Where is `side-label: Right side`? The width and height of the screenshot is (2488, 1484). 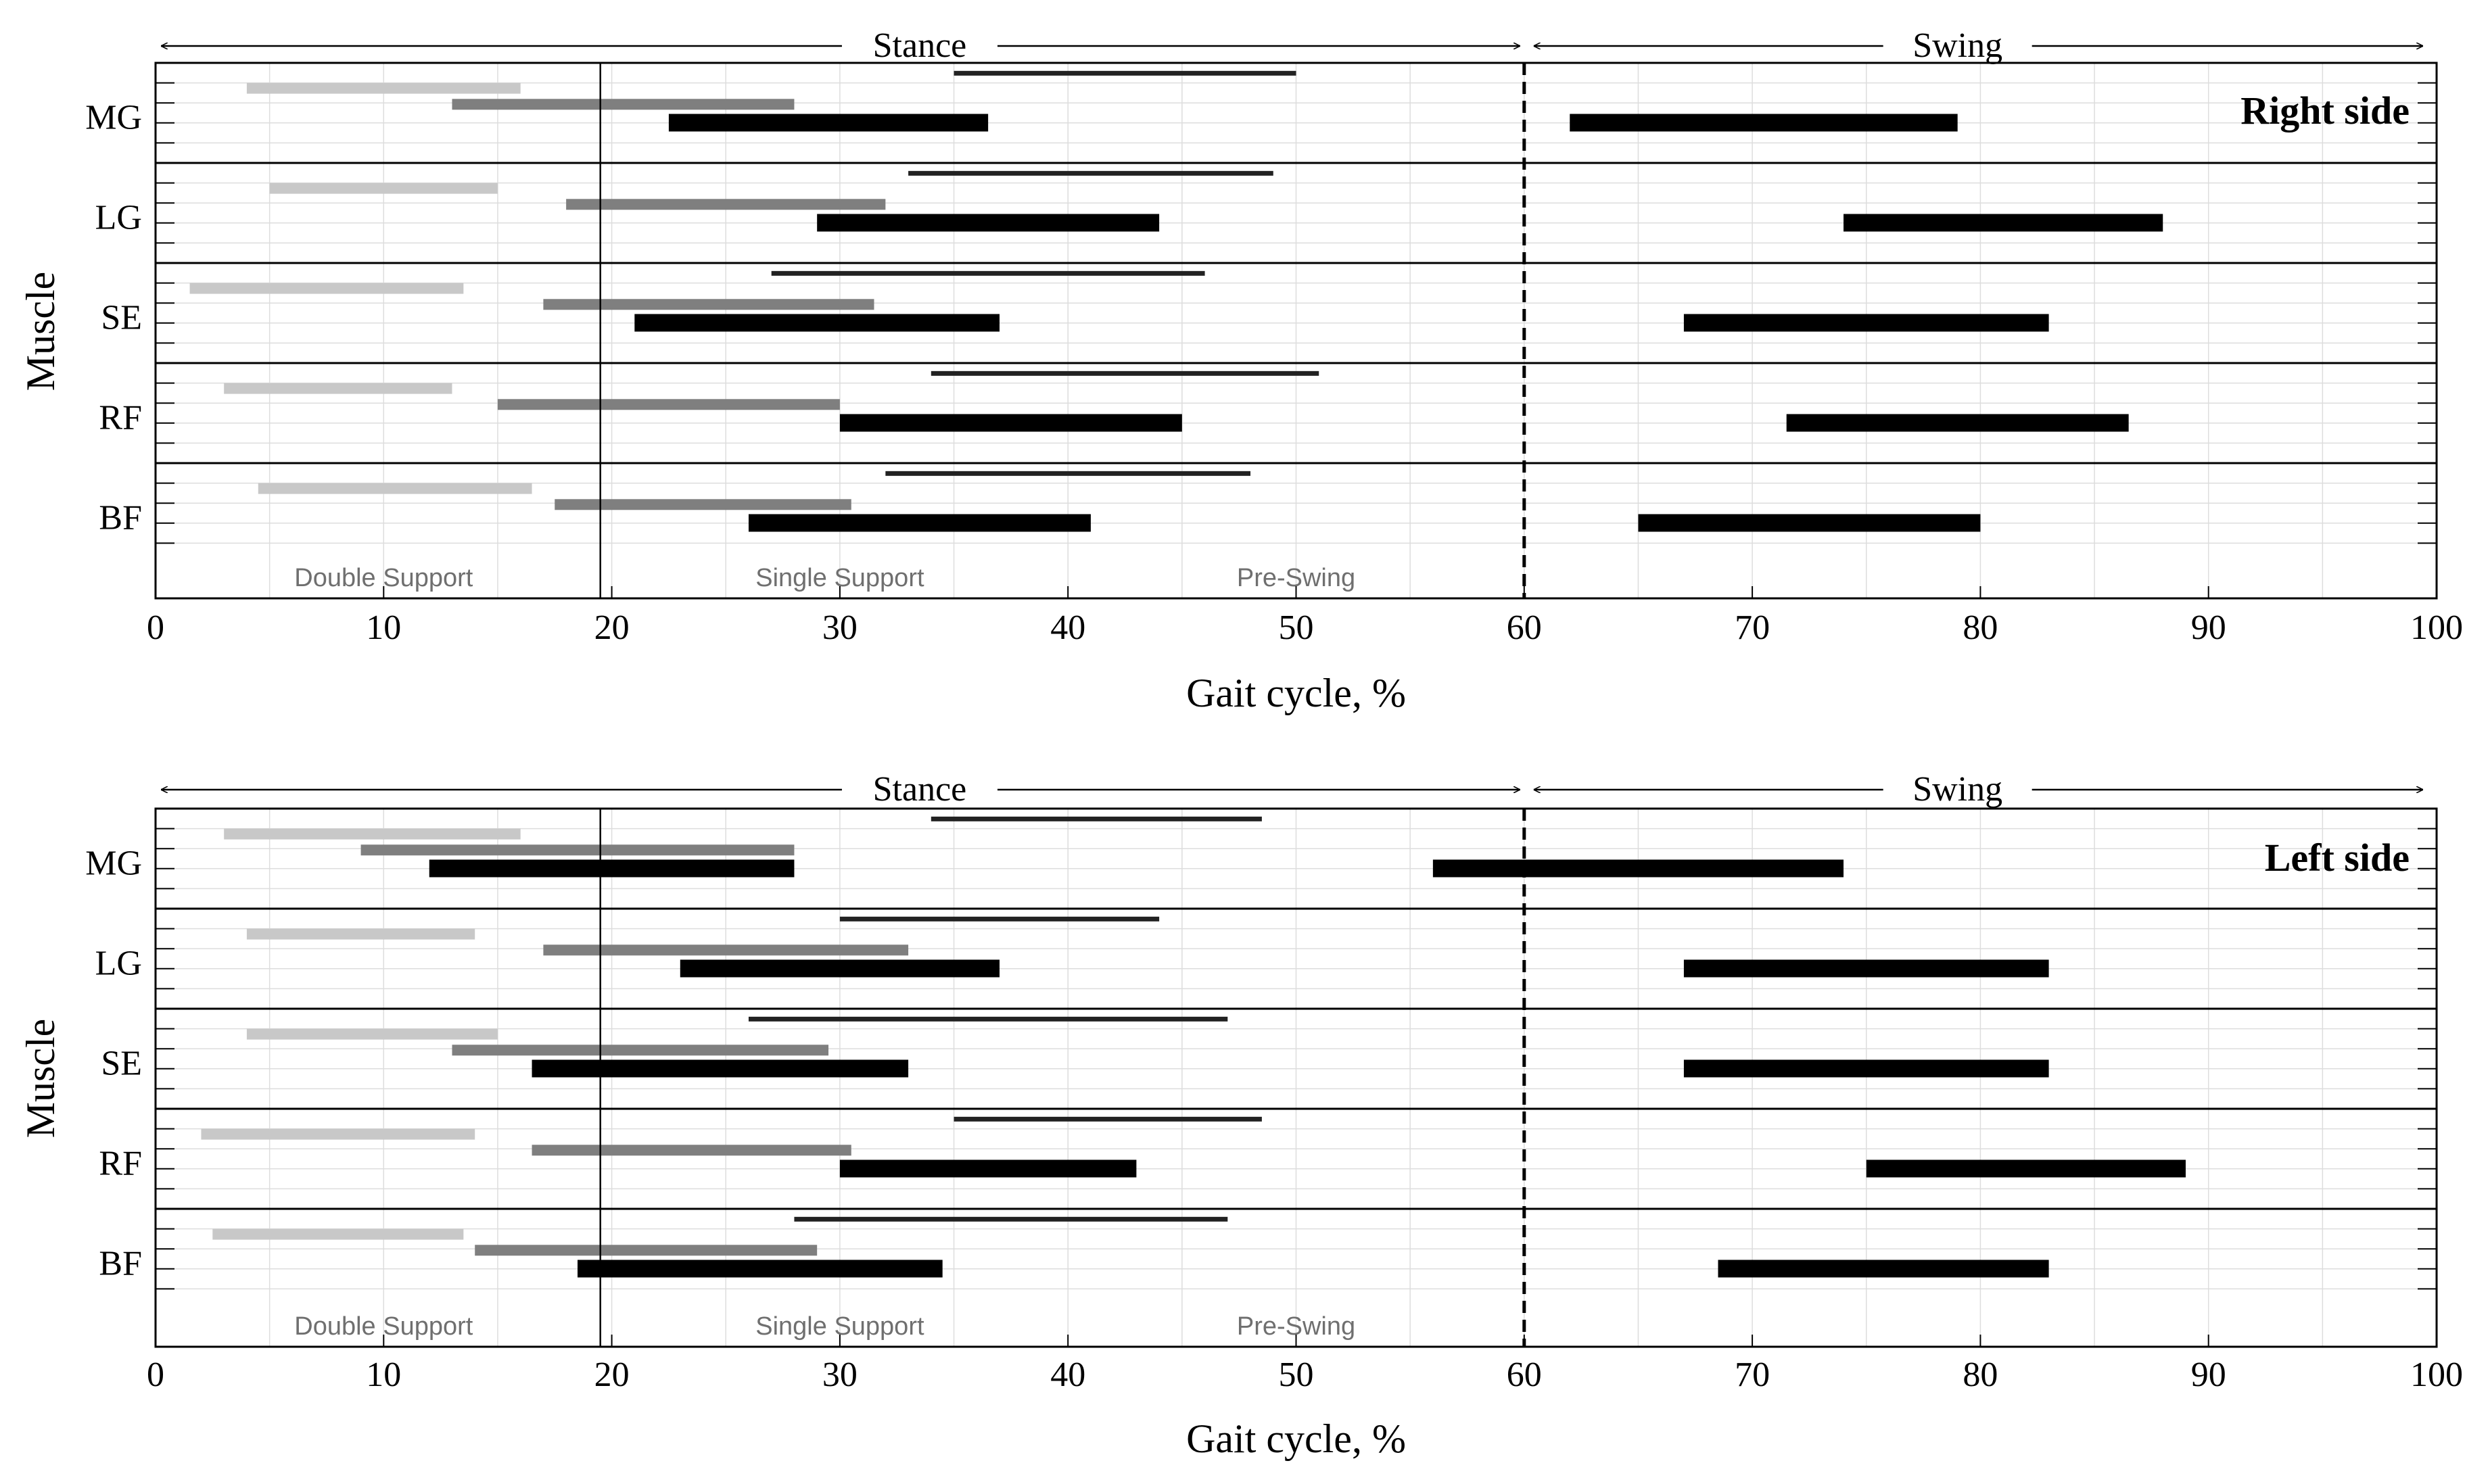
side-label: Right side is located at coordinates (2325, 111).